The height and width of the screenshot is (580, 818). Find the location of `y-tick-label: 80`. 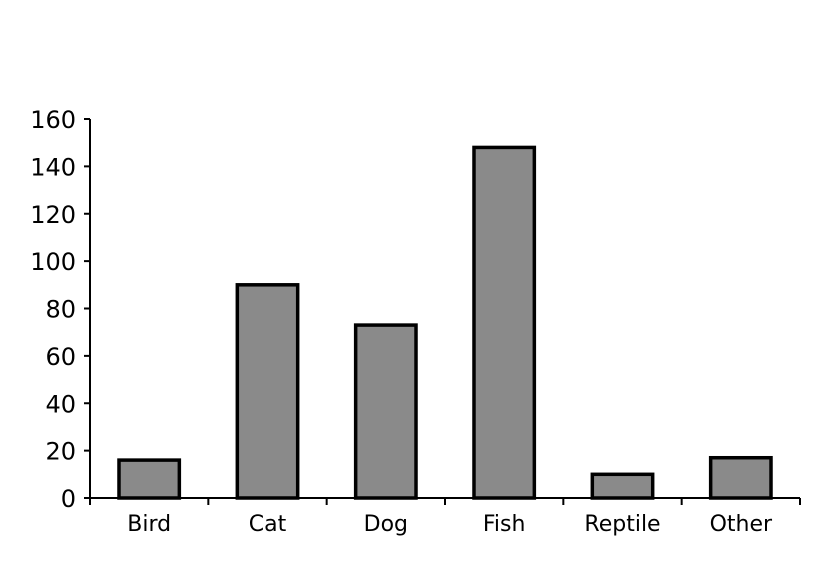

y-tick-label: 80 is located at coordinates (60, 310).